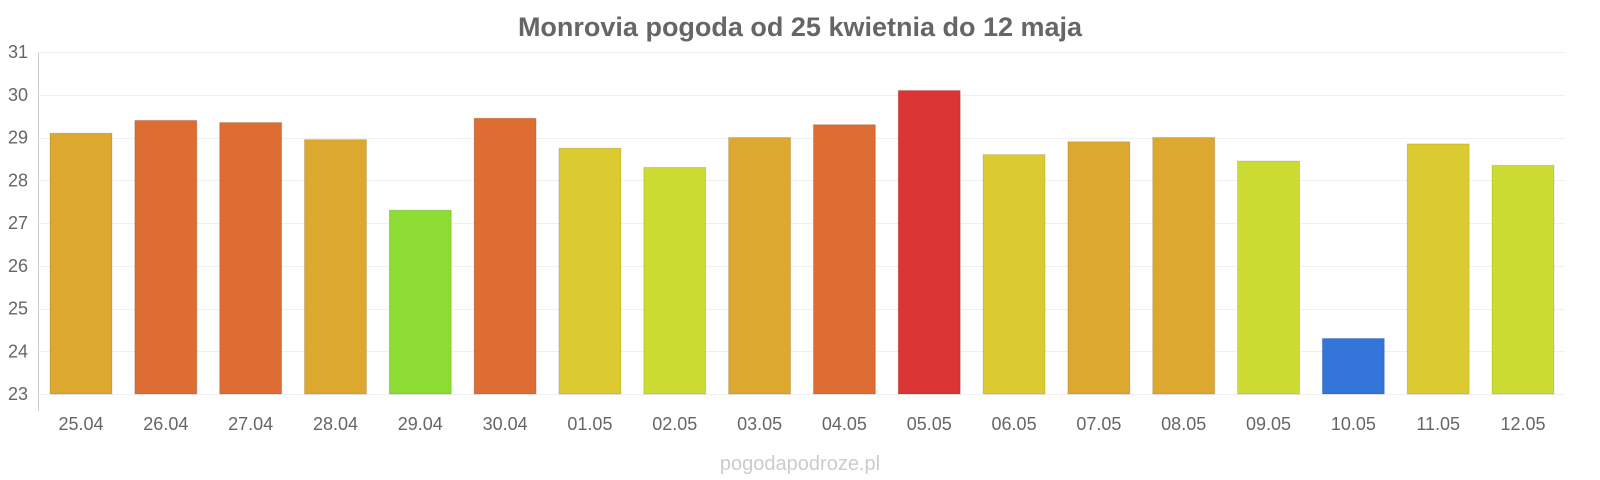  What do you see at coordinates (250, 424) in the screenshot?
I see `x-tick-label: 27.04` at bounding box center [250, 424].